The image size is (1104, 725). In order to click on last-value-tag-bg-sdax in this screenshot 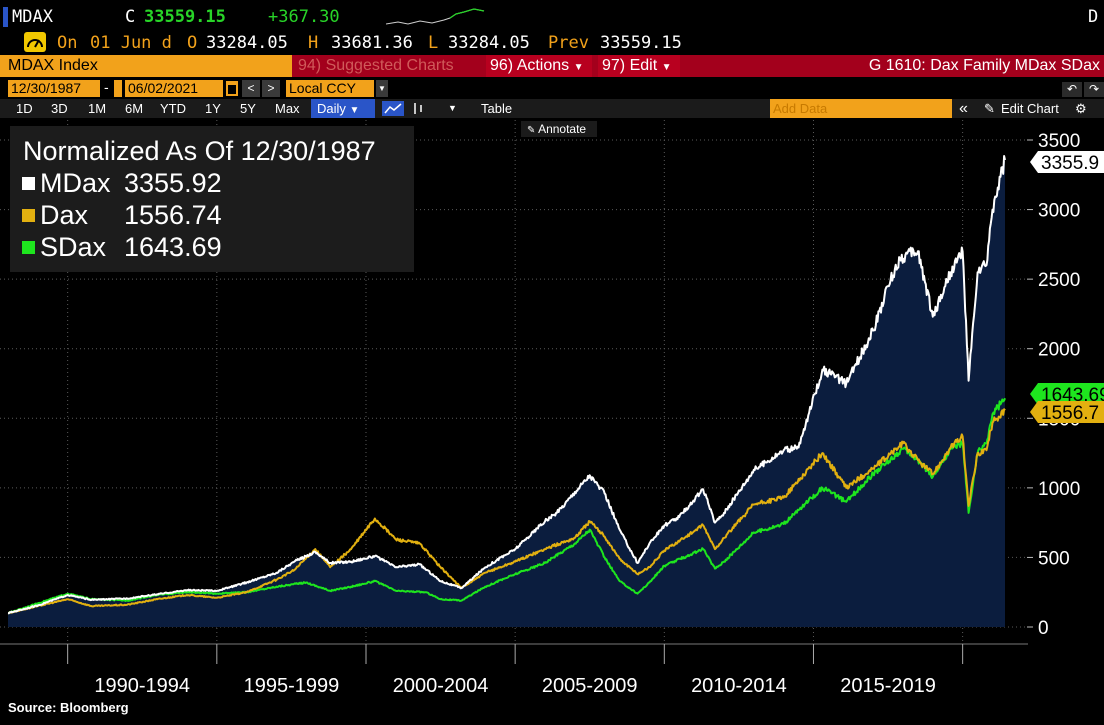, I will do `click(1067, 394)`.